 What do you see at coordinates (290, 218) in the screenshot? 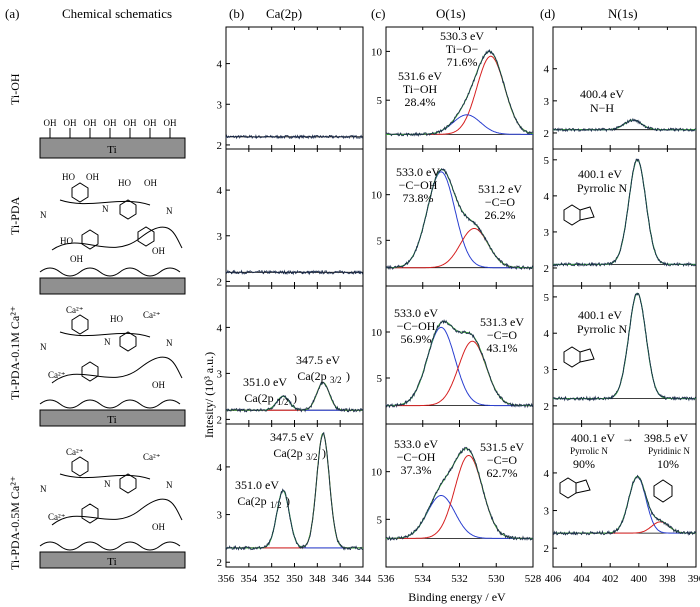
I see `plot-ca-row1: 2 3 4` at bounding box center [290, 218].